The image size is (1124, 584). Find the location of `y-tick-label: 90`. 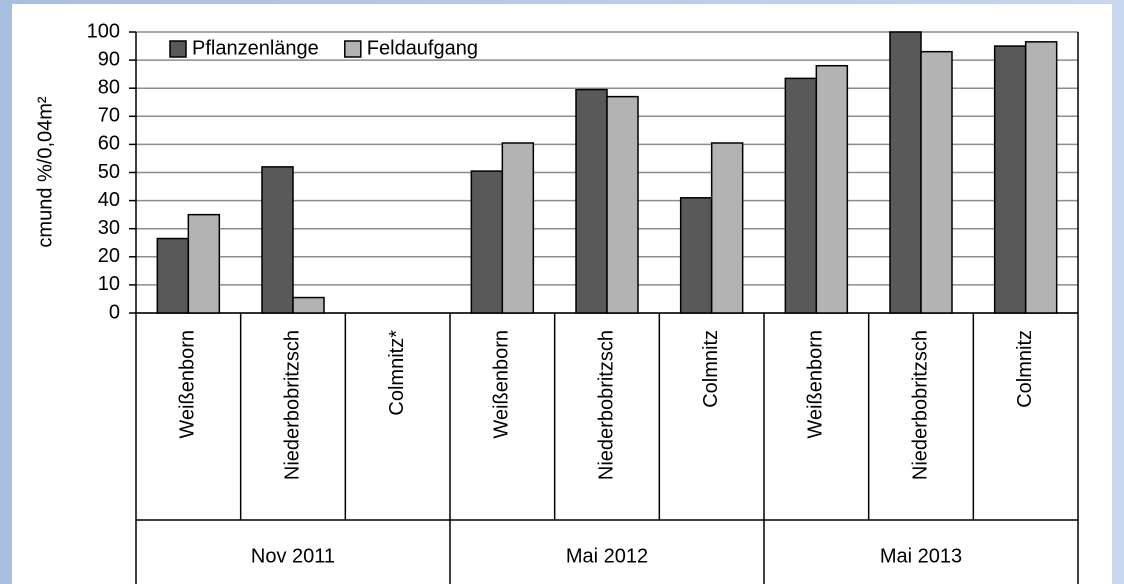

y-tick-label: 90 is located at coordinates (109, 59).